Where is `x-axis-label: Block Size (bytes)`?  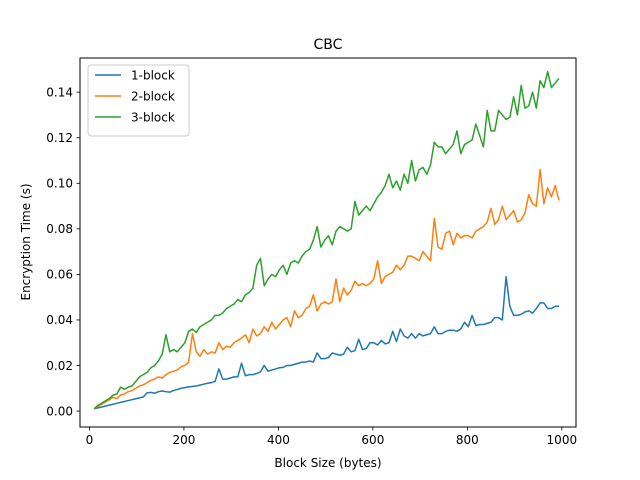 x-axis-label: Block Size (bytes) is located at coordinates (327, 463).